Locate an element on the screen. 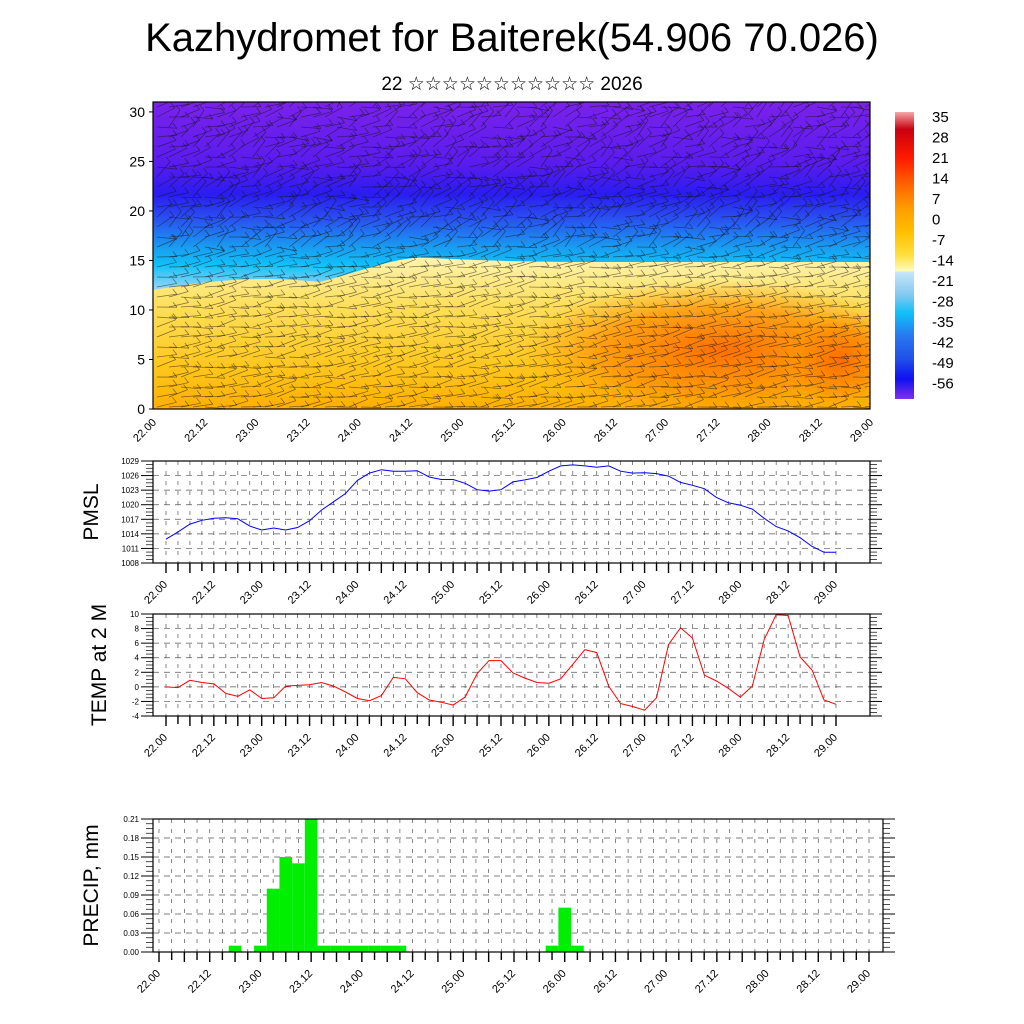 This screenshot has height=1024, width=1024. x-tick-label: 28.12 is located at coordinates (811, 431).